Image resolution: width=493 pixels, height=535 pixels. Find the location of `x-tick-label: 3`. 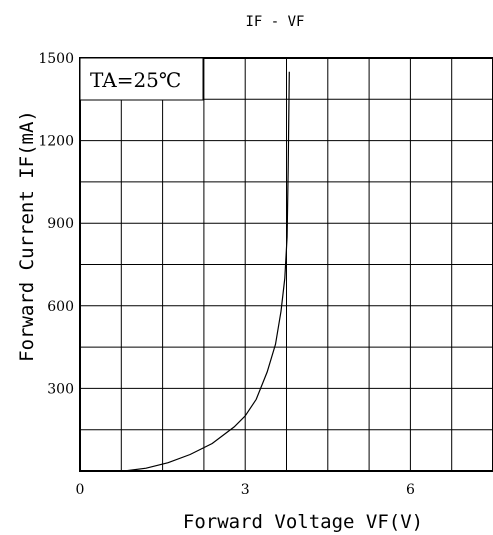

x-tick-label: 3 is located at coordinates (245, 490).